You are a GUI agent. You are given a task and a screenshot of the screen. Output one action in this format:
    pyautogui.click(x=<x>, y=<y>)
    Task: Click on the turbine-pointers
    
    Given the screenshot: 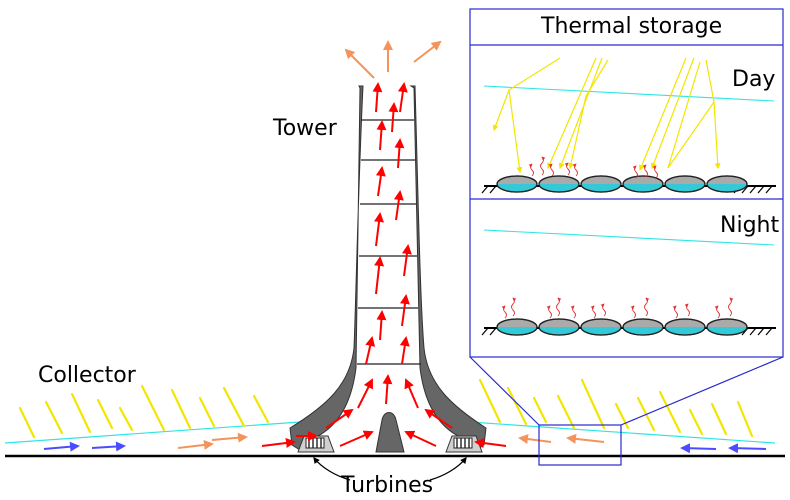 What is the action you would take?
    pyautogui.click(x=390, y=468)
    